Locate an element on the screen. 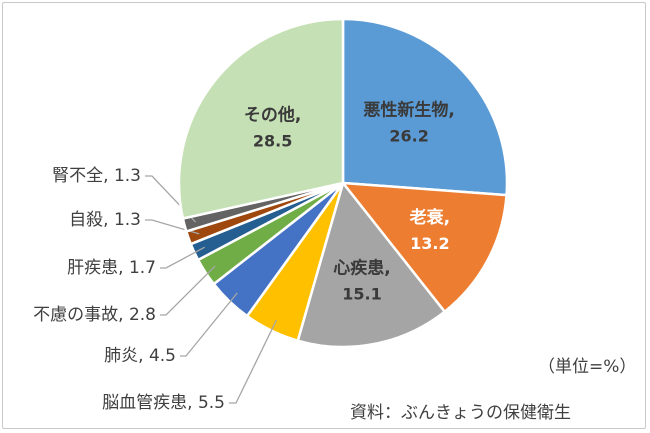 Image resolution: width=650 pixels, height=433 pixels. slice-label-slice-1: 老衰, is located at coordinates (429, 217).